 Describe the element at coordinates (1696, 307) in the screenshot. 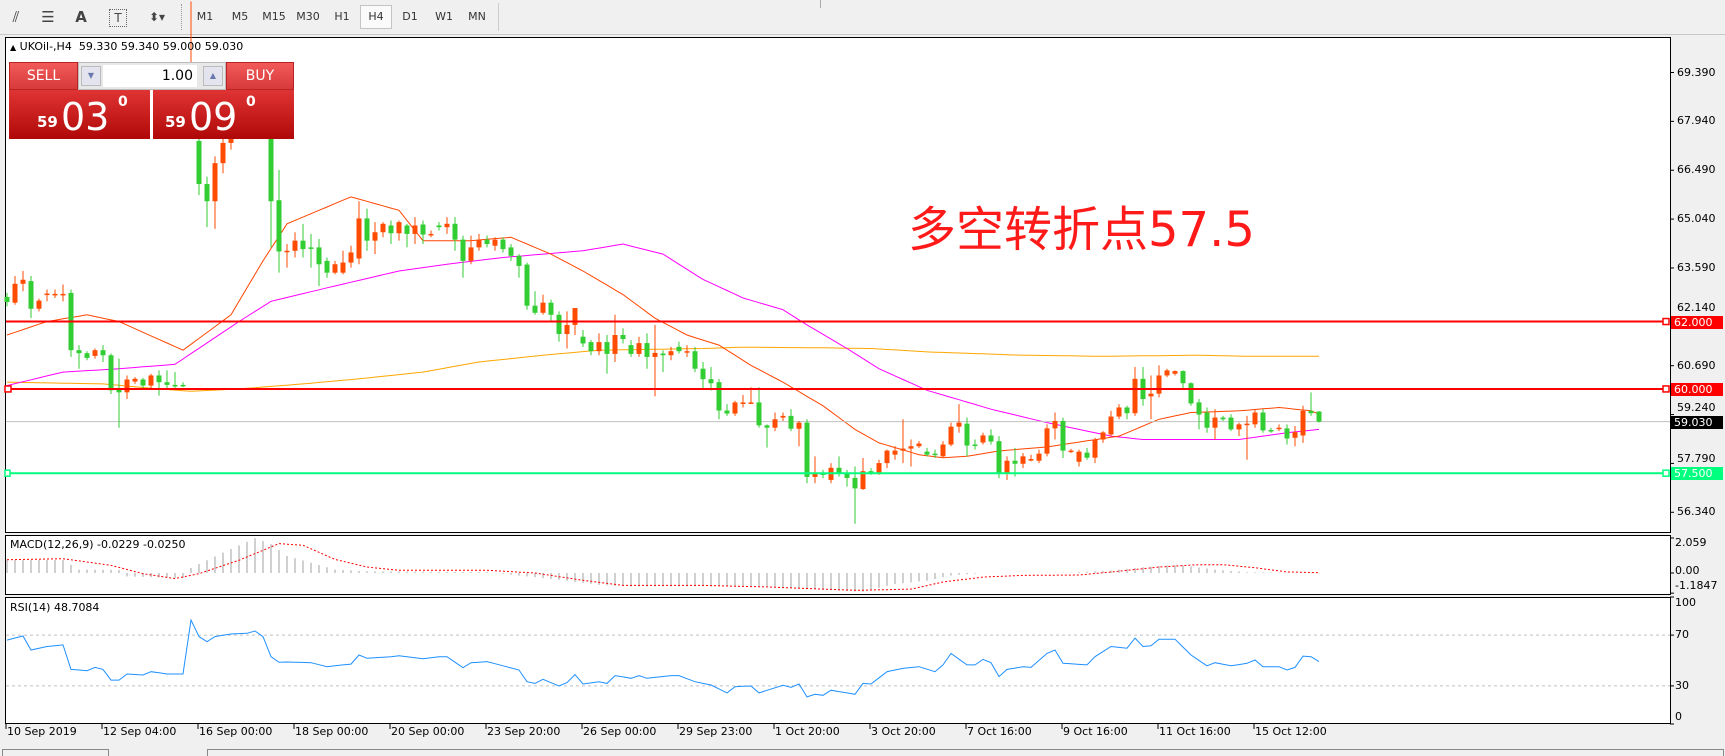

I see `price-tick-label: 62.140` at that location.